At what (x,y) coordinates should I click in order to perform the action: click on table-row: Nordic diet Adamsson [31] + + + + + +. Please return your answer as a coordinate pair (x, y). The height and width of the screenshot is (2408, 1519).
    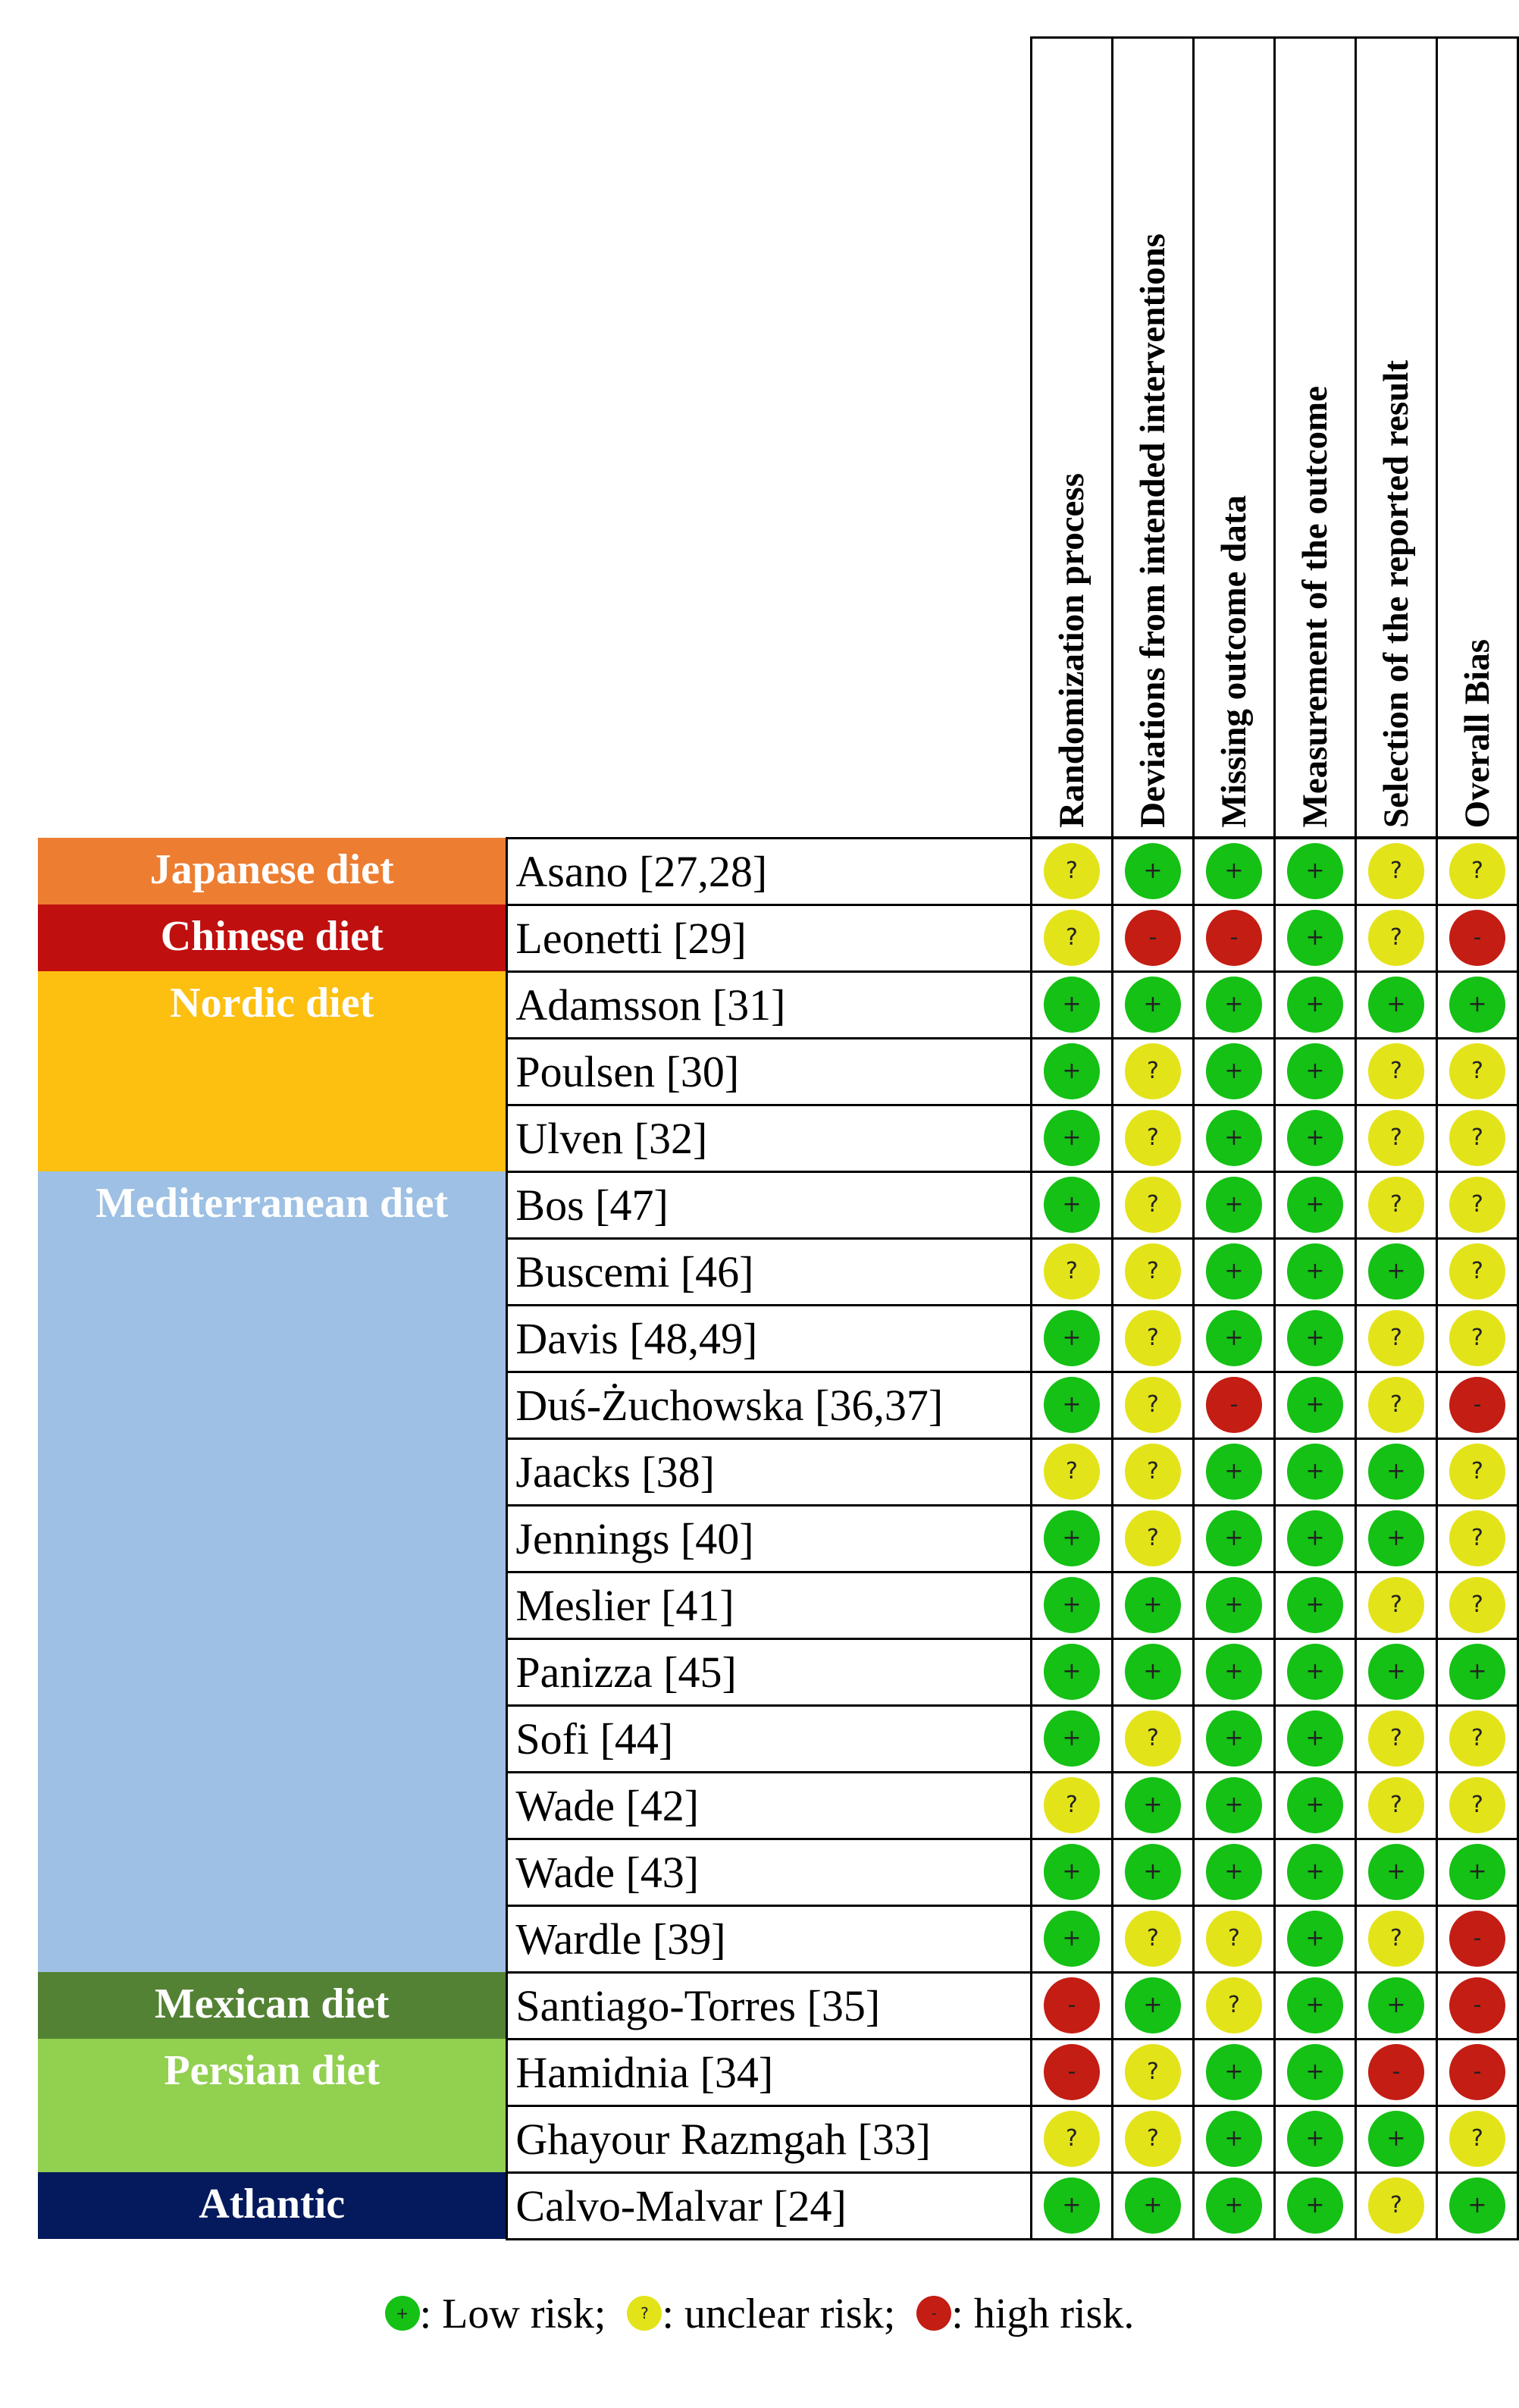
    Looking at the image, I should click on (778, 1070).